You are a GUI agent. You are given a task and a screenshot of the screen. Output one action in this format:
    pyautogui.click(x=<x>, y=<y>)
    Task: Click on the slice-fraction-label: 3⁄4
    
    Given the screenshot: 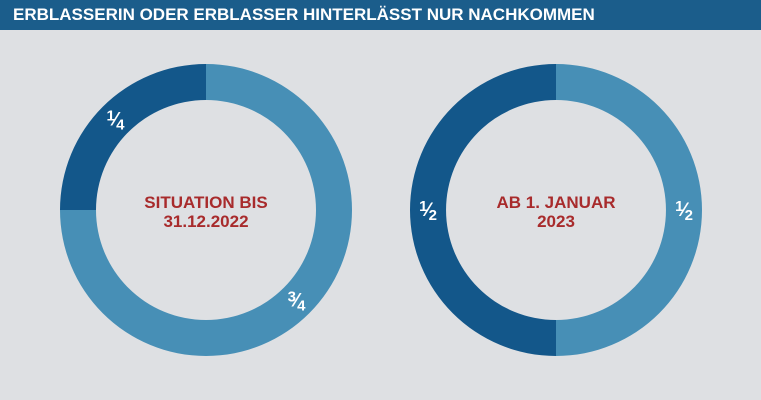 What is the action you would take?
    pyautogui.click(x=297, y=302)
    